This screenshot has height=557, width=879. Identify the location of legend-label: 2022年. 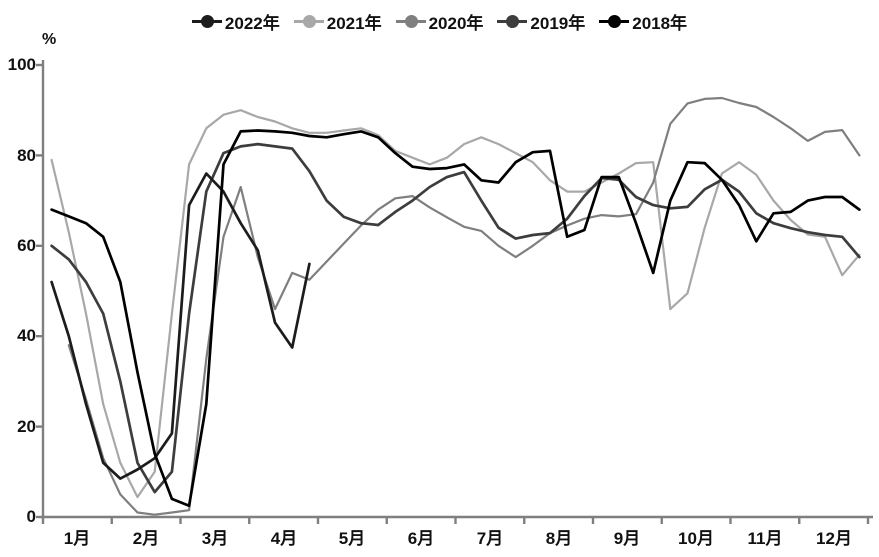
(252, 23).